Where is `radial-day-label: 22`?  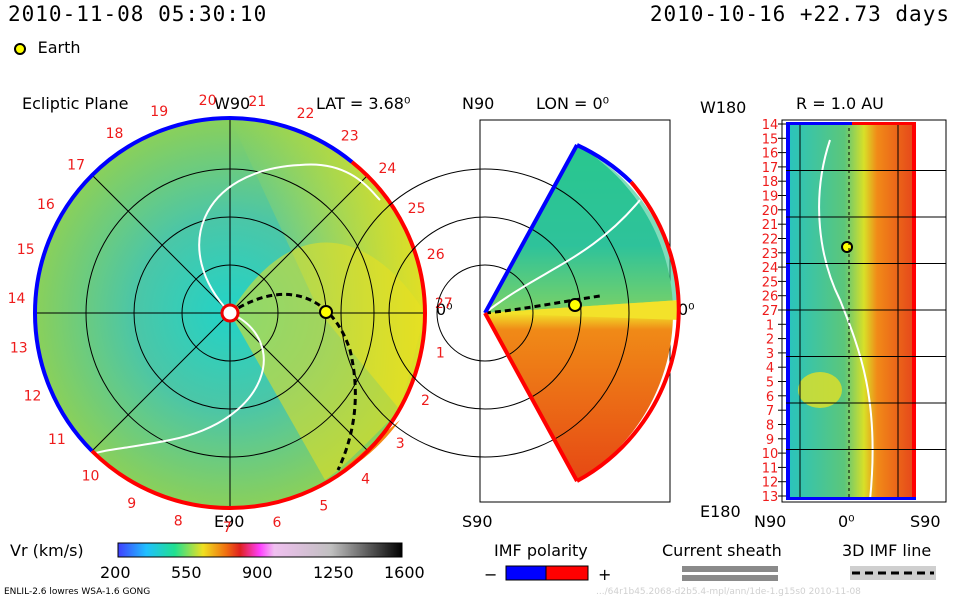 radial-day-label: 22 is located at coordinates (770, 240).